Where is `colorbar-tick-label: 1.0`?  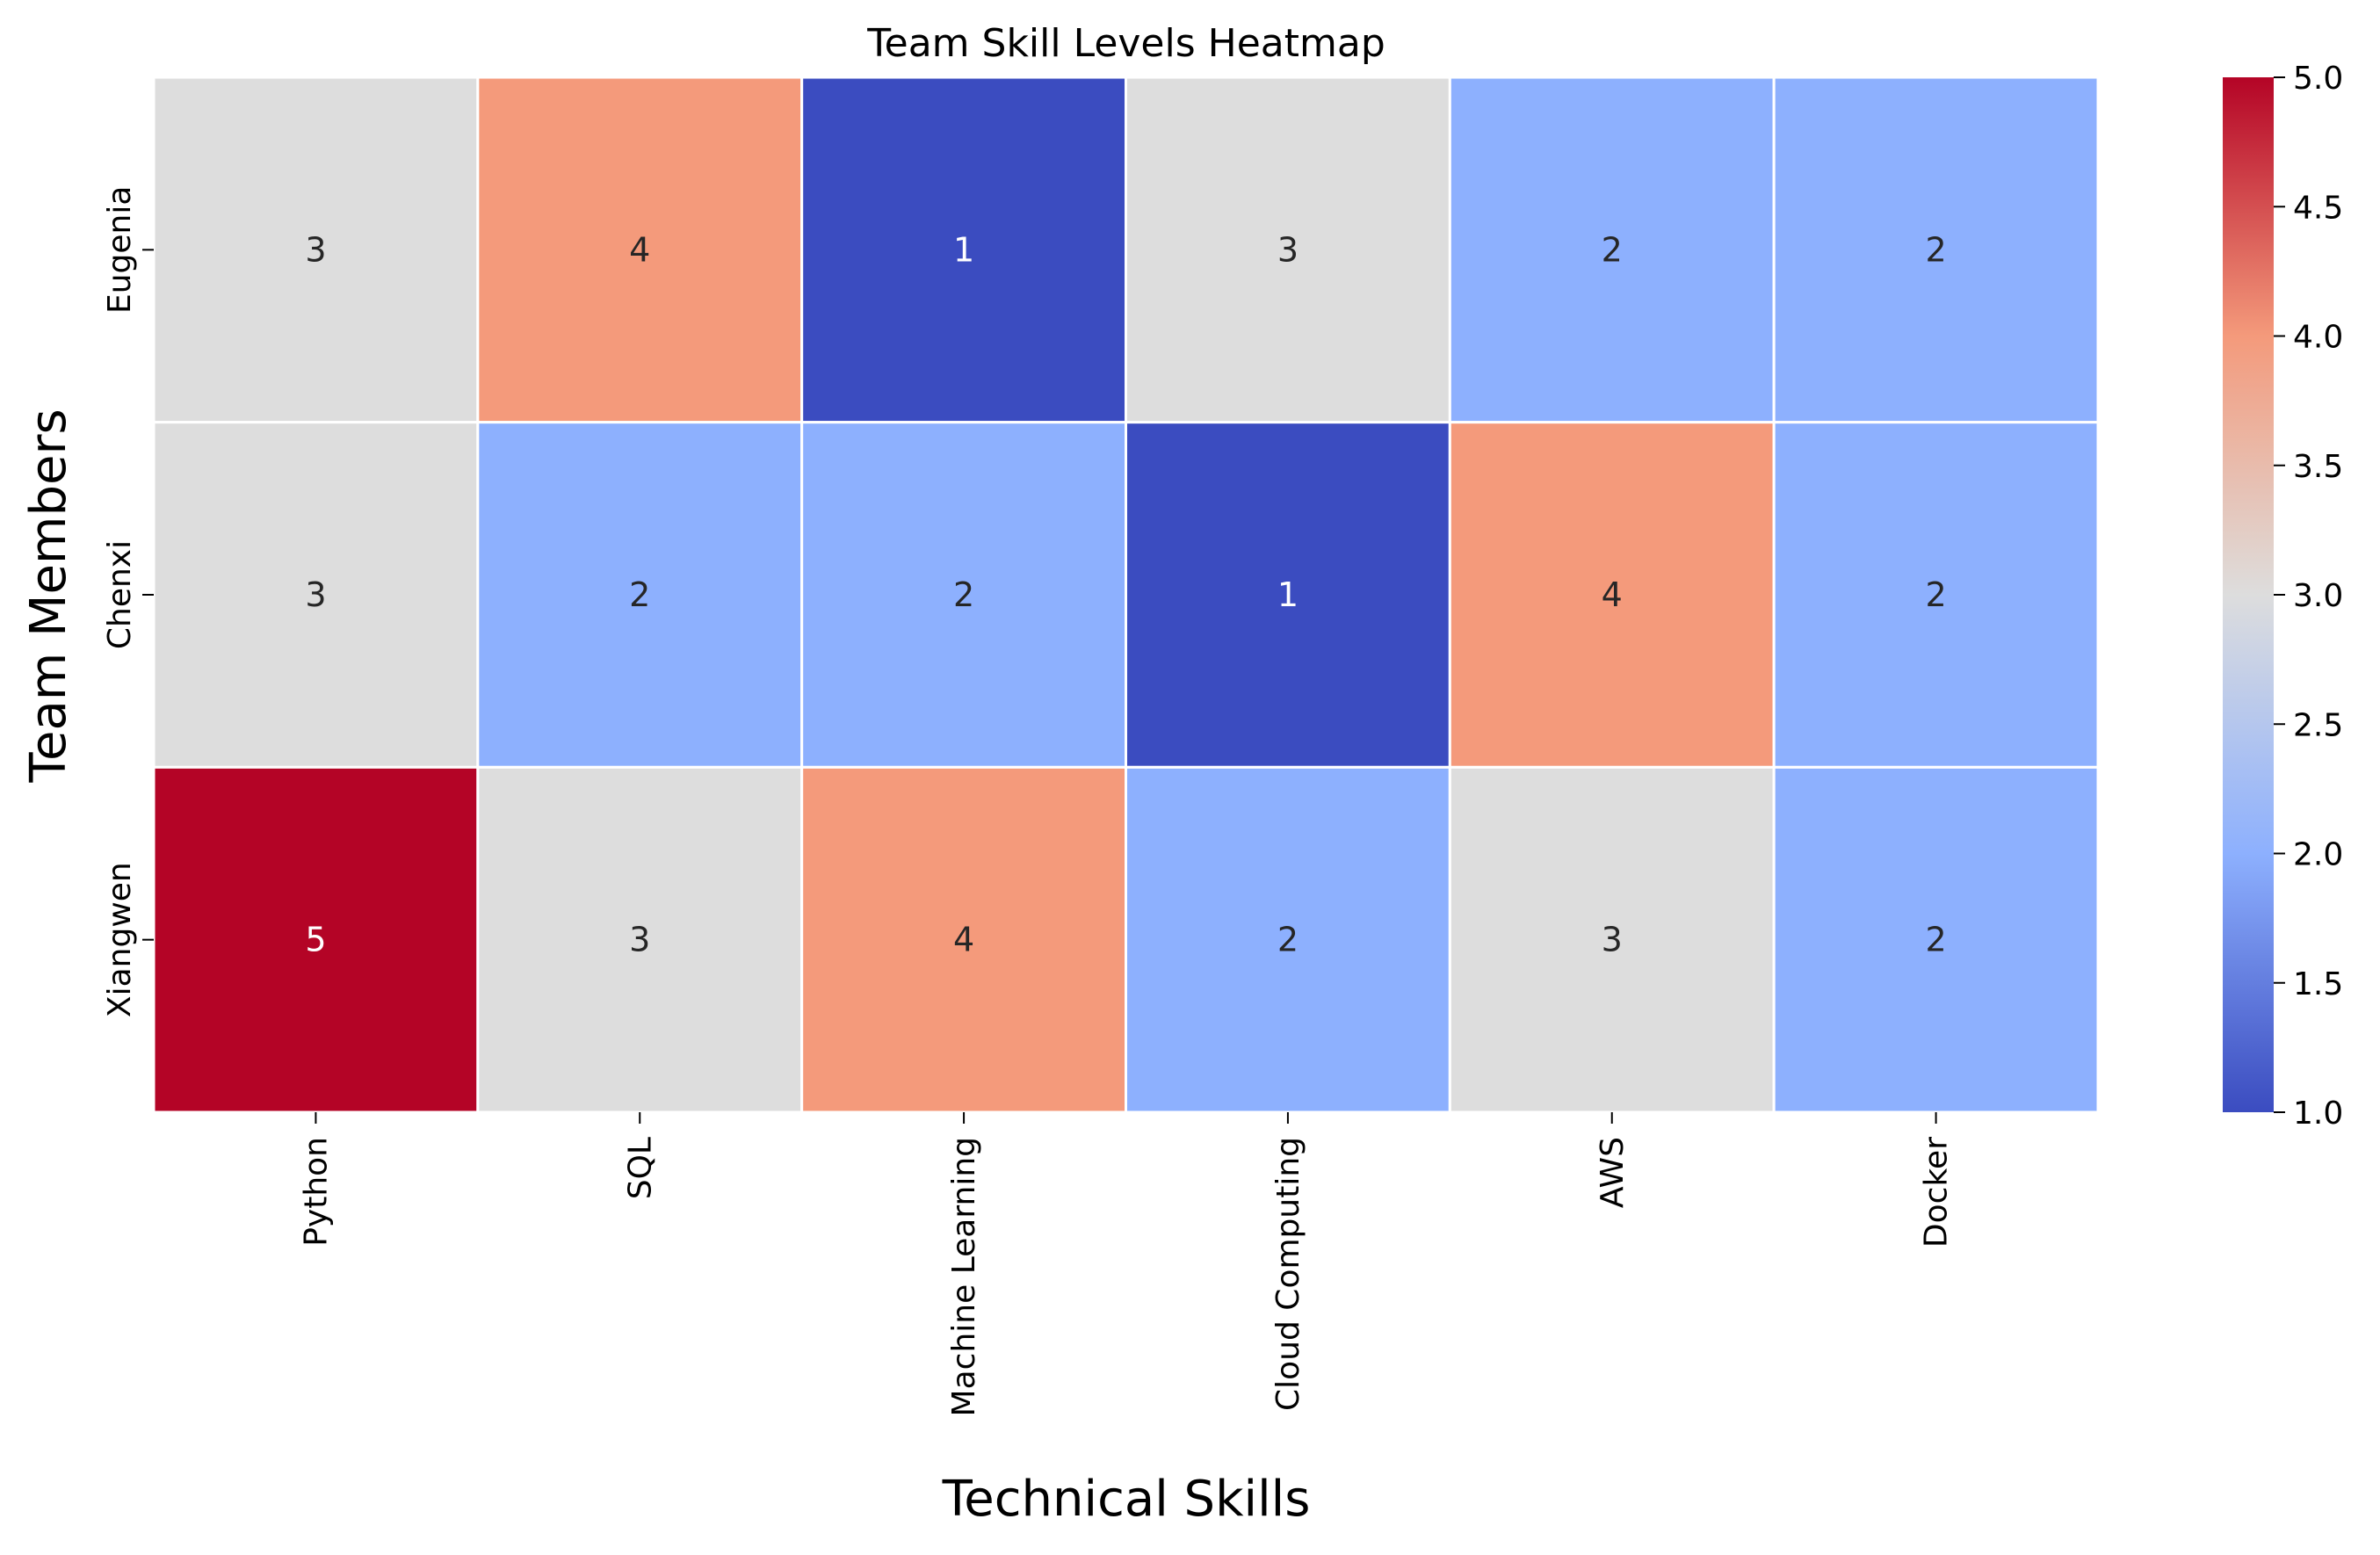
colorbar-tick-label: 1.0 is located at coordinates (2318, 1114).